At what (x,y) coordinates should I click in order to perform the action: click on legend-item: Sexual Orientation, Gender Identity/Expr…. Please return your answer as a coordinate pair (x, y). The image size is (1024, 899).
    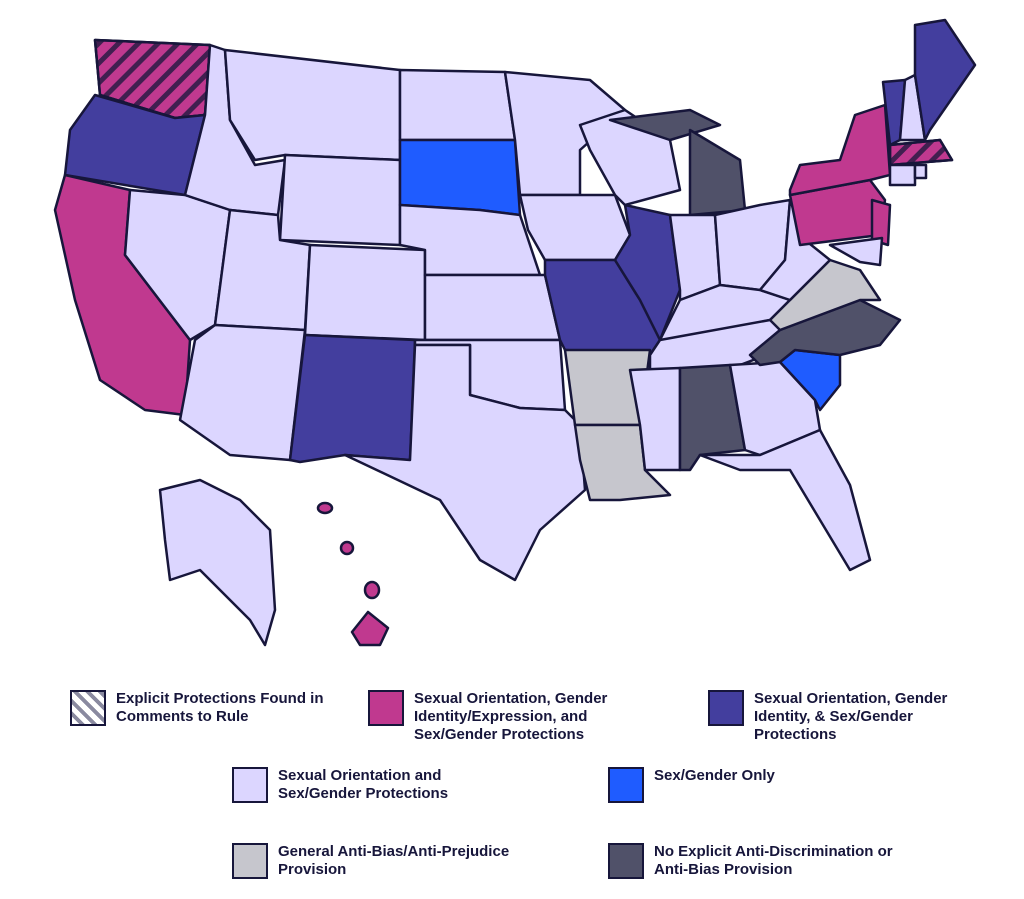
    Looking at the image, I should click on (511, 717).